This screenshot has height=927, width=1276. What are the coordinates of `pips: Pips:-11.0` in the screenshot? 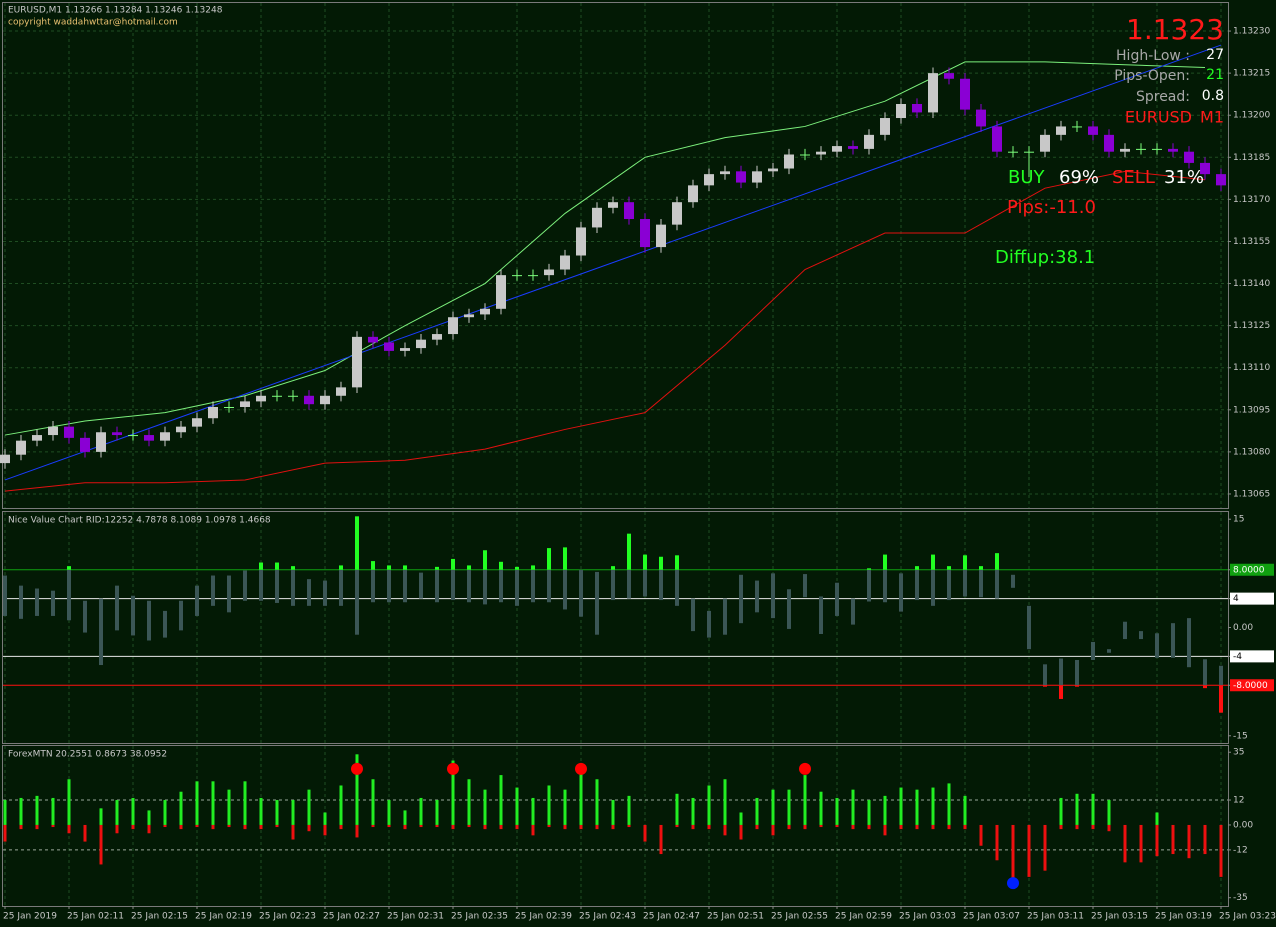 It's located at (1051, 207).